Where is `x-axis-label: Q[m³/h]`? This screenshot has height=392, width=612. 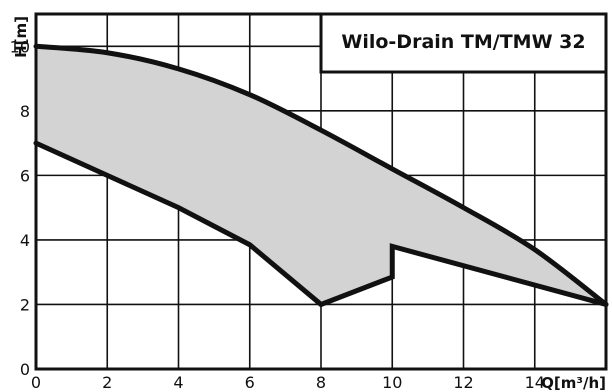 x-axis-label: Q[m³/h] is located at coordinates (573, 383).